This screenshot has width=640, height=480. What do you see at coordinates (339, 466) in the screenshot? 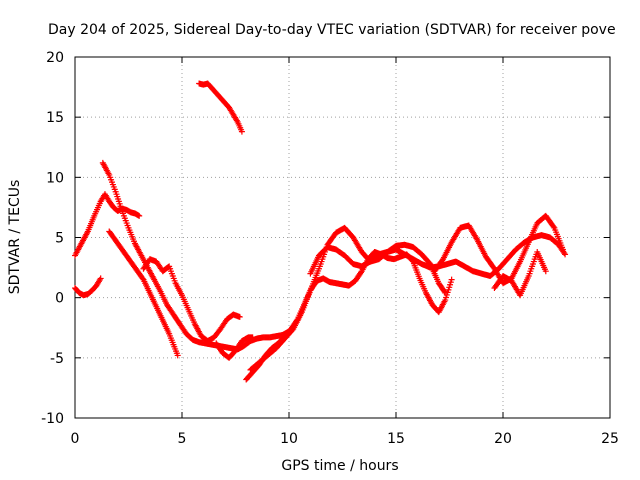
I see `x-axis-label: GPS time / hours` at bounding box center [339, 466].